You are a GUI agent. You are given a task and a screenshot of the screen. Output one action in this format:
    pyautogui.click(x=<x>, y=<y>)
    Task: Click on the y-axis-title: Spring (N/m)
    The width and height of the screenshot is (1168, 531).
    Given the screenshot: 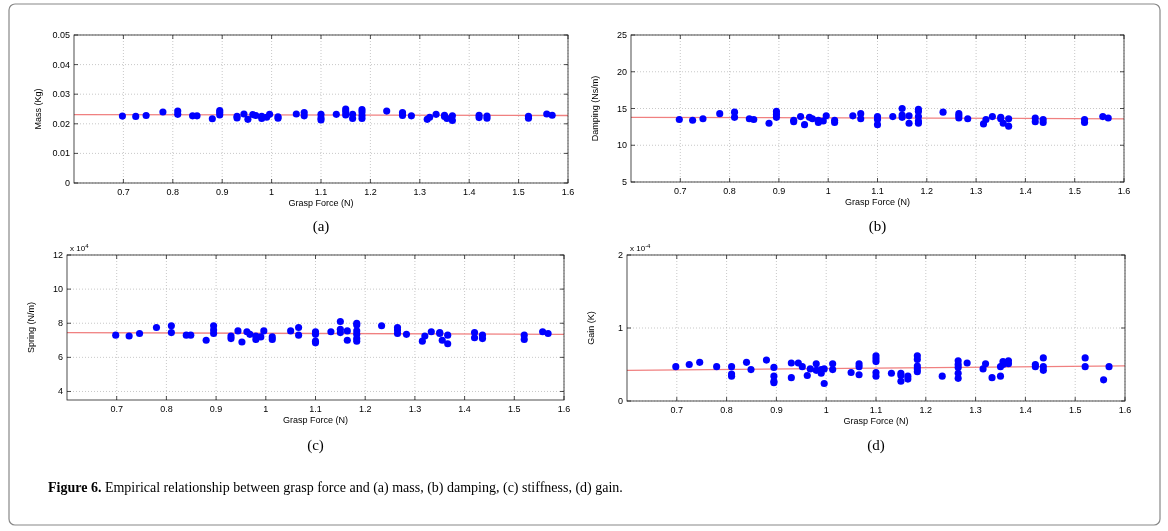 What is the action you would take?
    pyautogui.click(x=31, y=327)
    